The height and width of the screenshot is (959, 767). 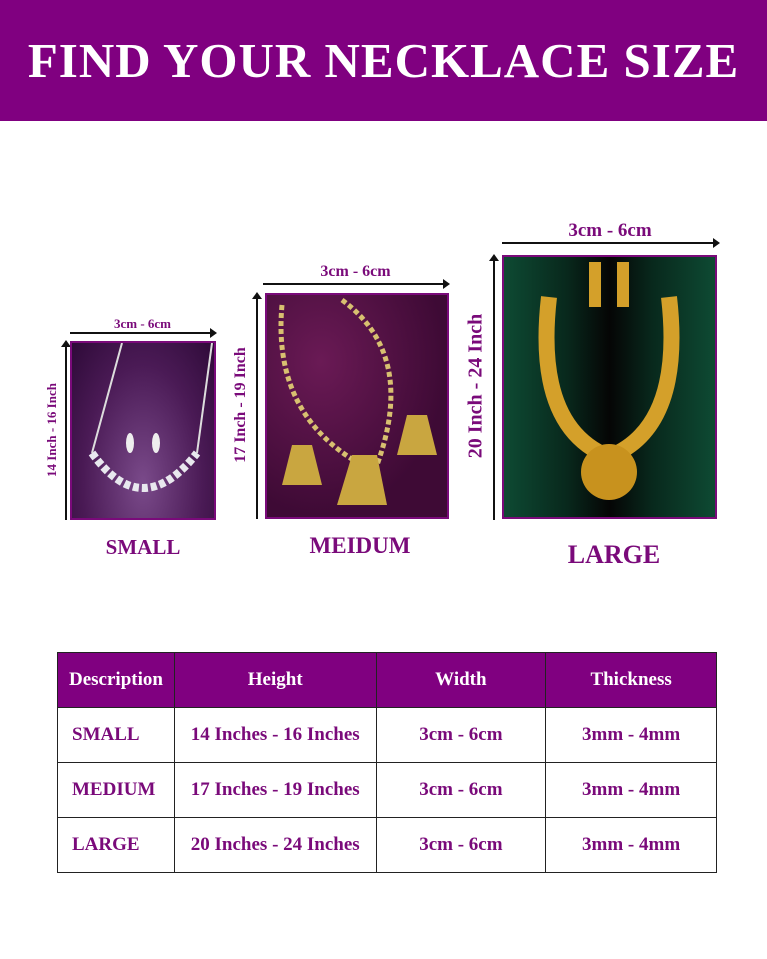 I want to click on cell-height: 17 Inches - 19 Inches, so click(x=275, y=790).